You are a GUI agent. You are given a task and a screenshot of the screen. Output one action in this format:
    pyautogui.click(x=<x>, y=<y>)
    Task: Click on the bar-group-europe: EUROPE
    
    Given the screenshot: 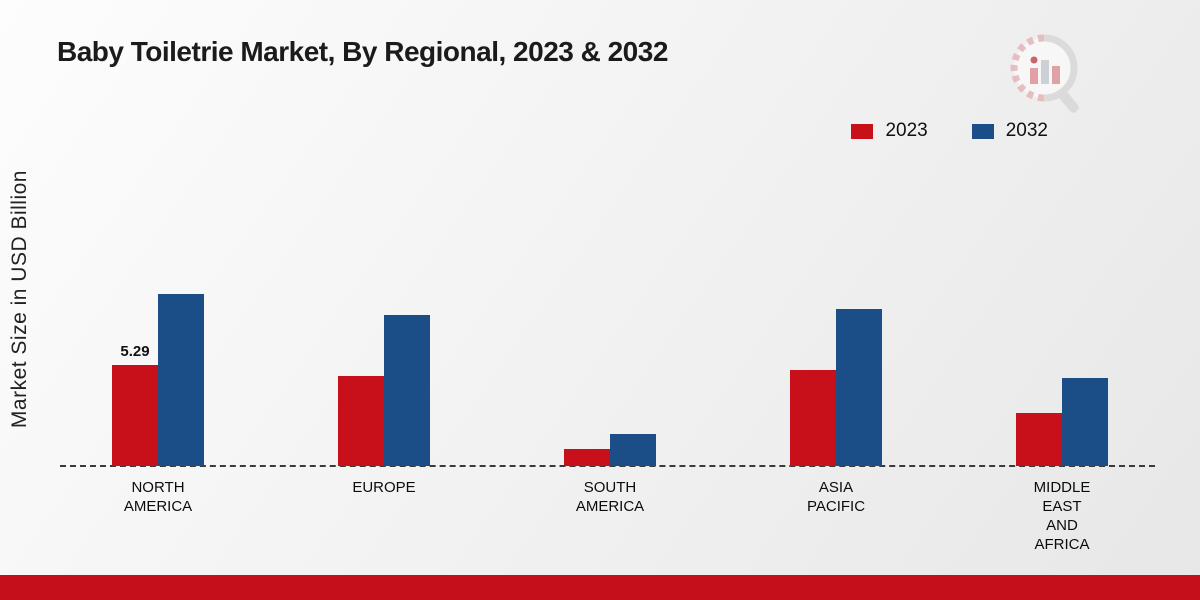 What is the action you would take?
    pyautogui.click(x=384, y=405)
    